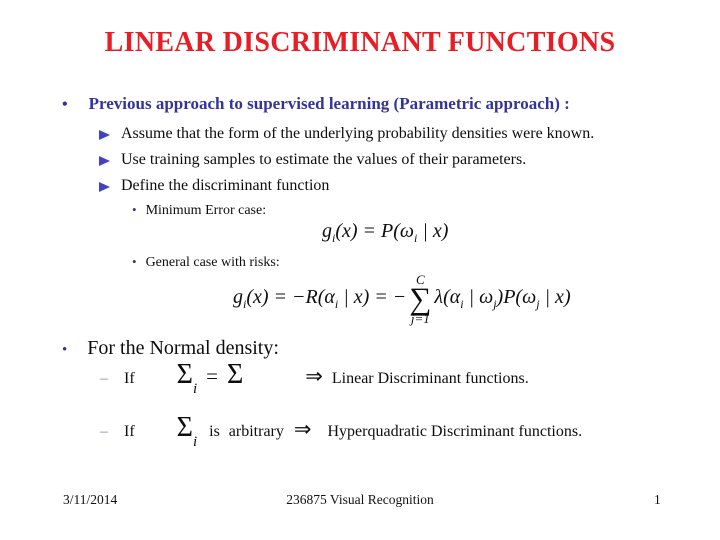 This screenshot has height=540, width=720. I want to click on formula-left-part: gi(x) = −R(αi | x) = −, so click(319, 299).